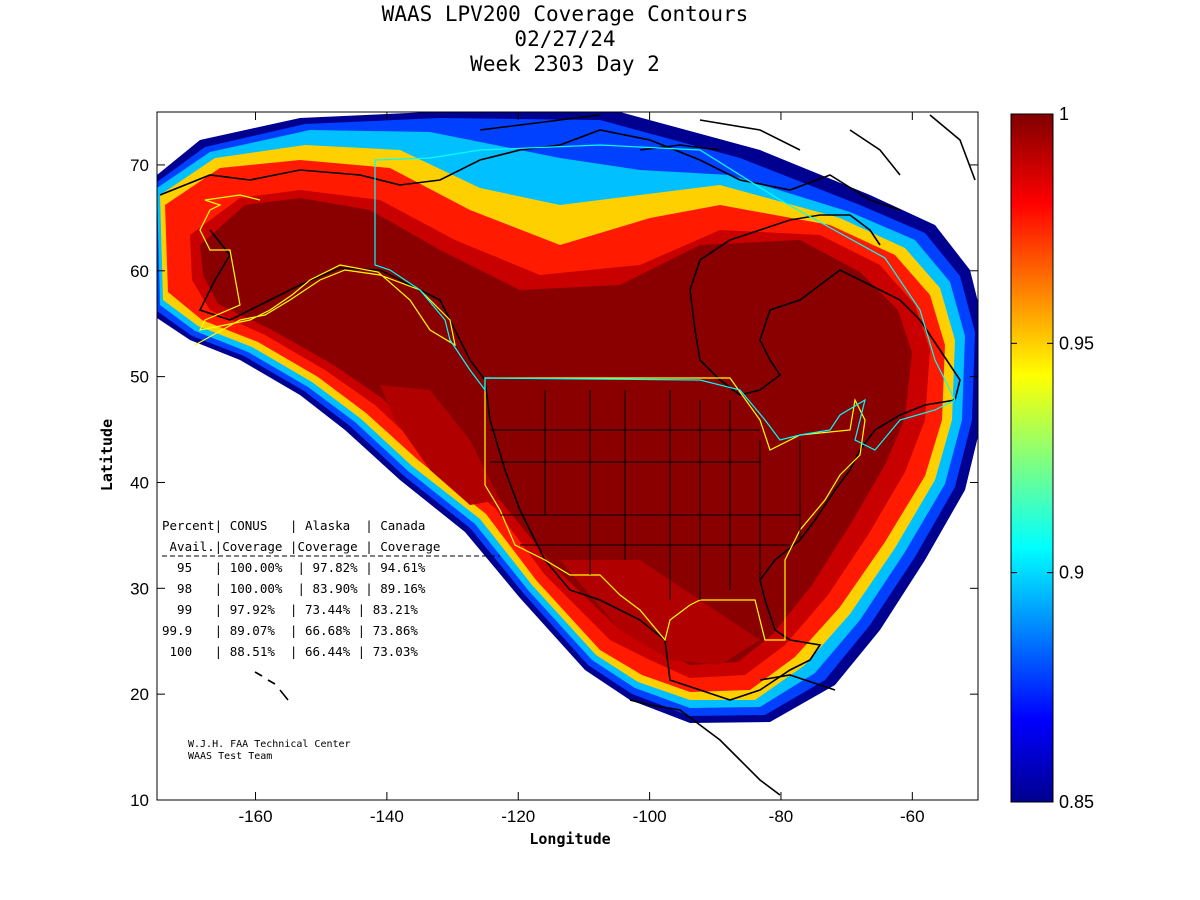 The width and height of the screenshot is (1200, 900). Describe the element at coordinates (1076, 802) in the screenshot. I see `colorbar-tick-label: 0.85` at that location.